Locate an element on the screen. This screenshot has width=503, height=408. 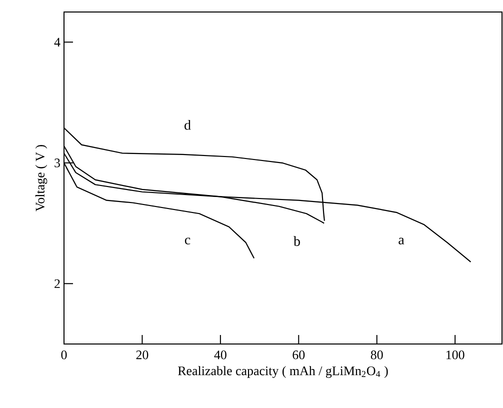
y-tick-label: 4 is located at coordinates (57, 42).